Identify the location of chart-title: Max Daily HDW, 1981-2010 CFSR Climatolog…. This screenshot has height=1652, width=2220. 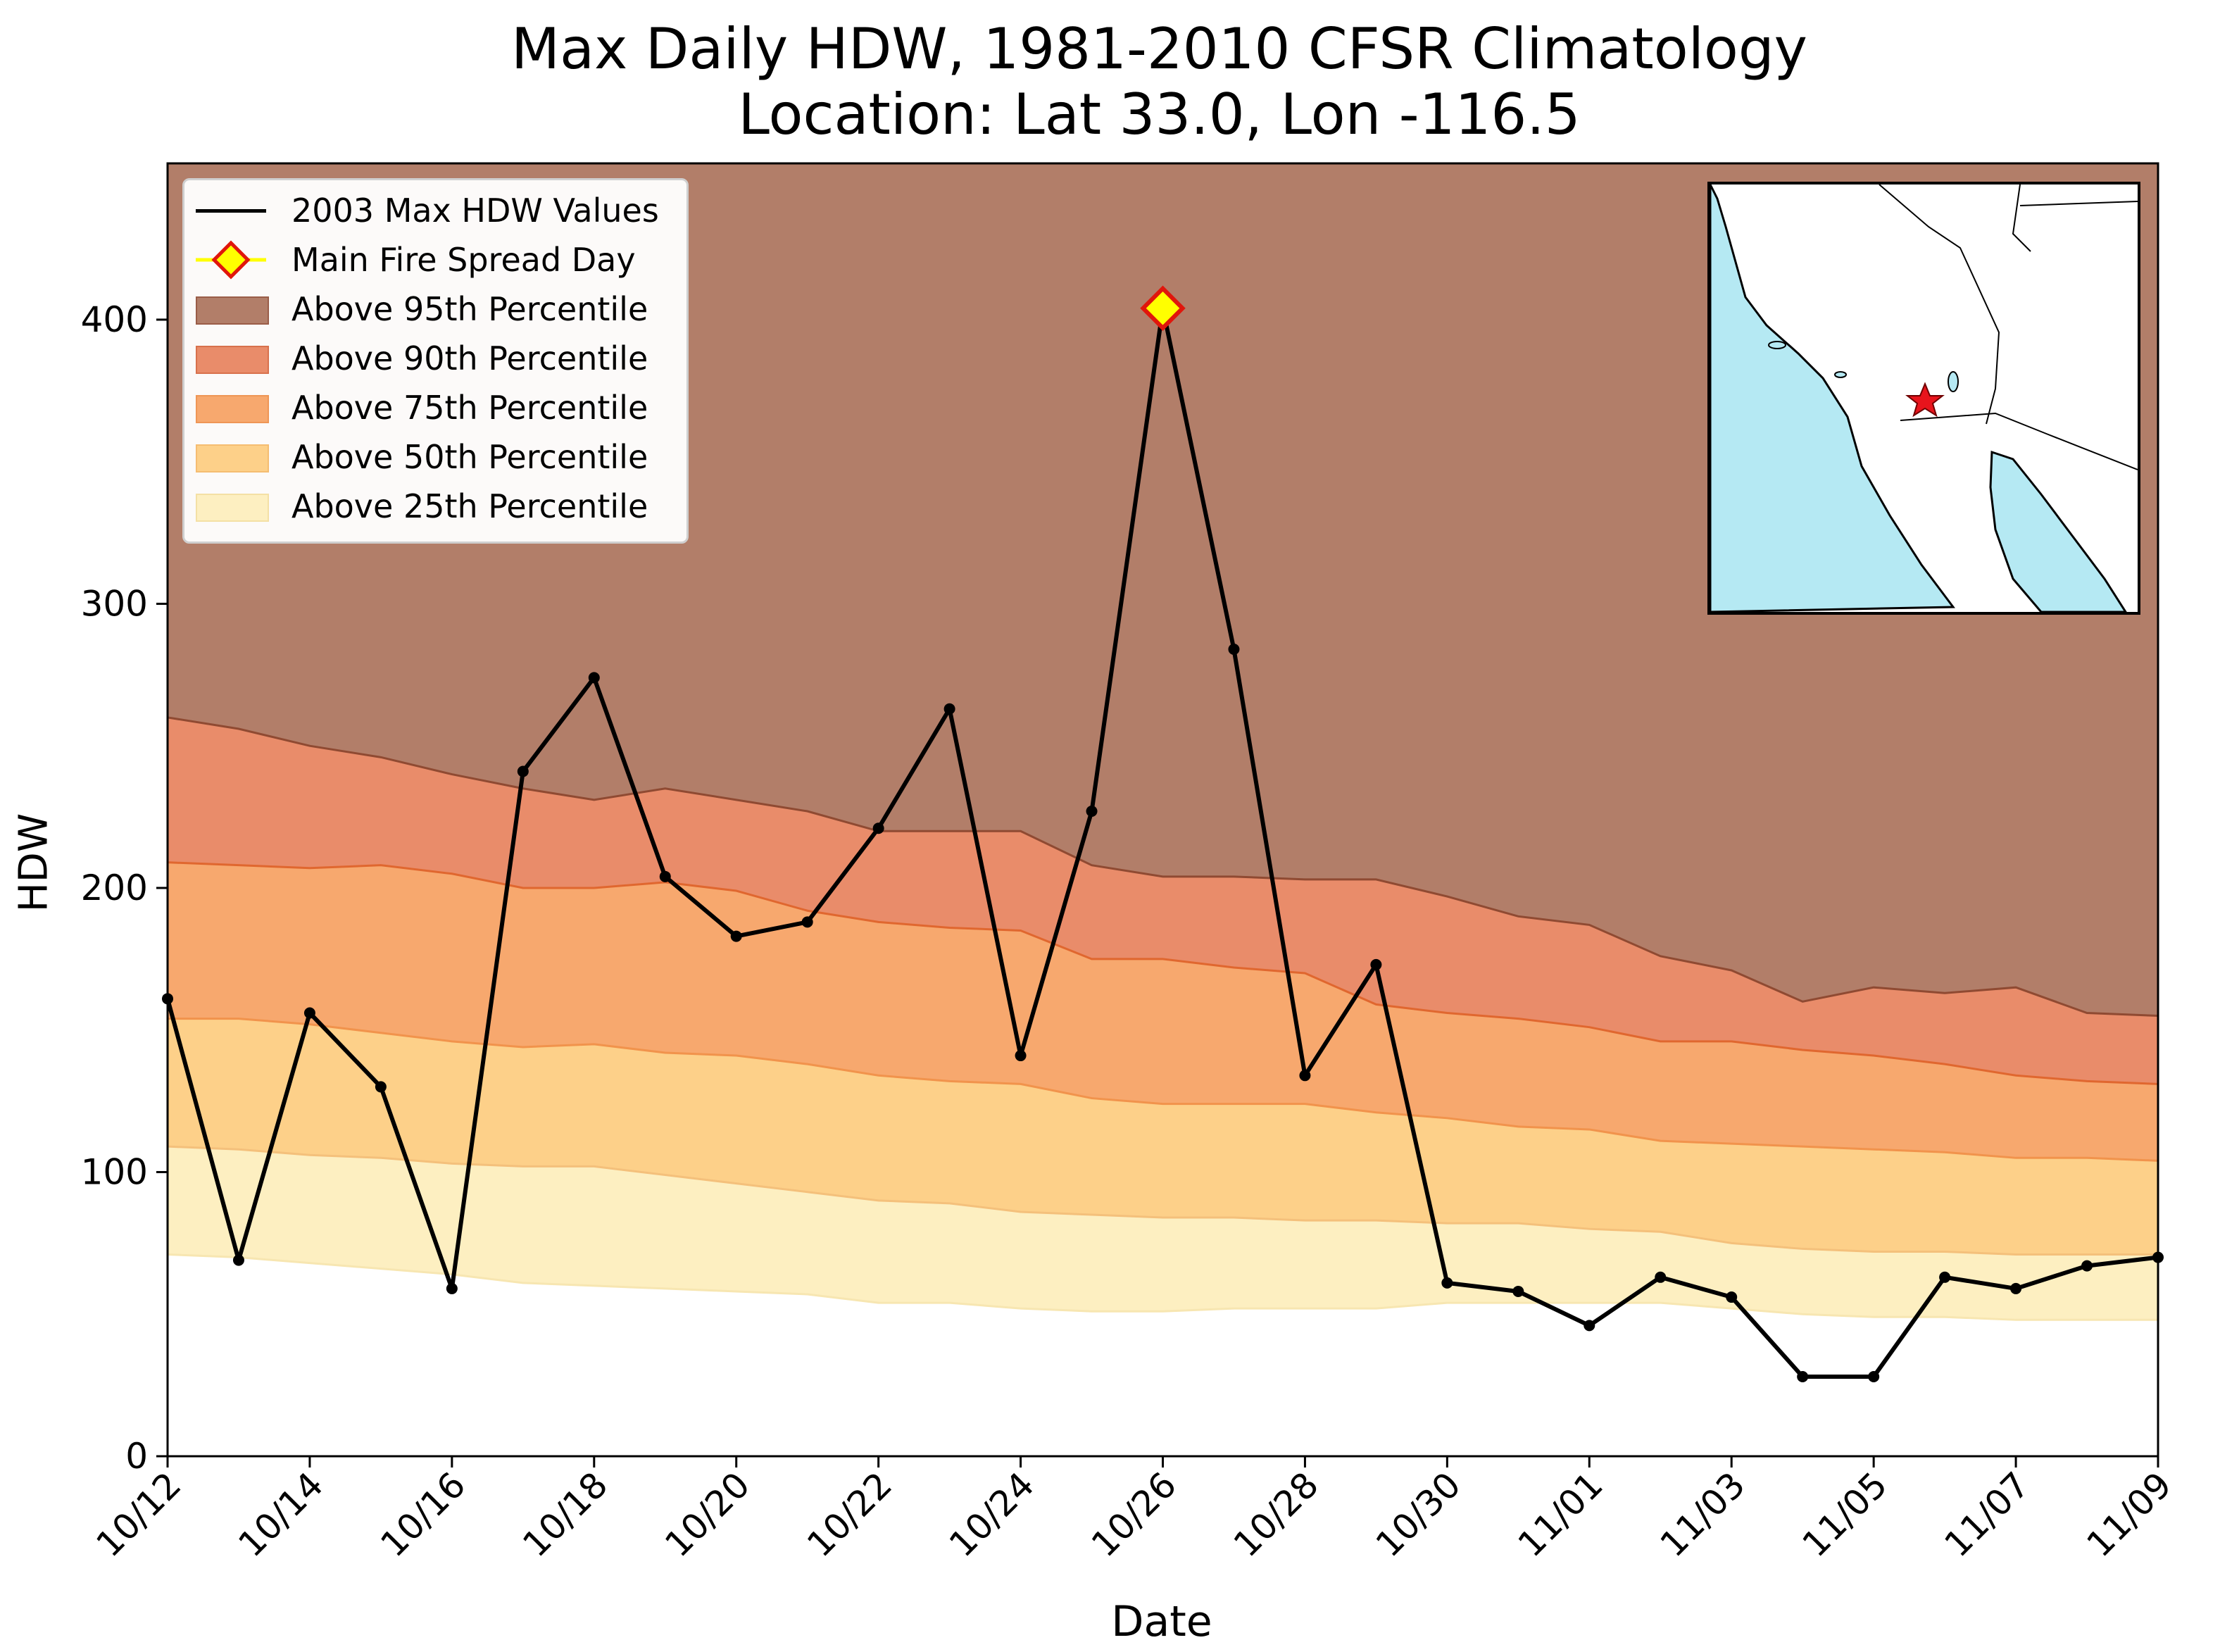
(1159, 49).